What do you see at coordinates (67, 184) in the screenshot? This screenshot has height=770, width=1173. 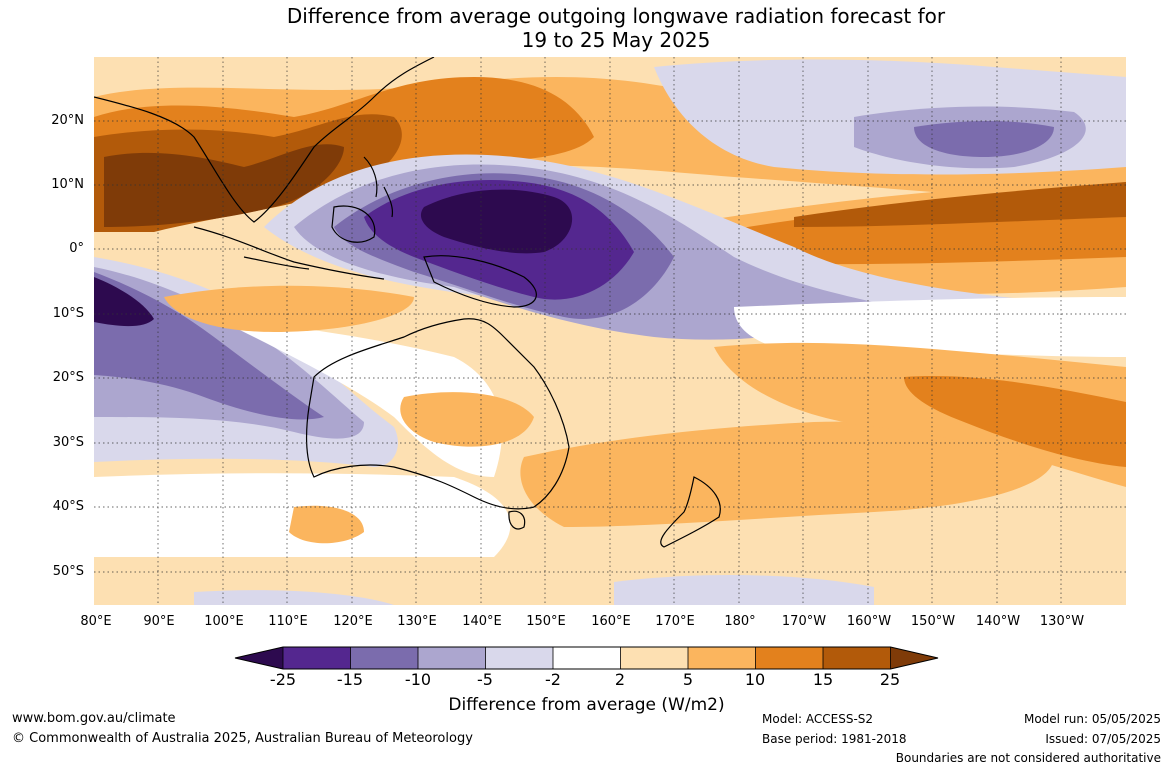 I see `lat-label: 10°N` at bounding box center [67, 184].